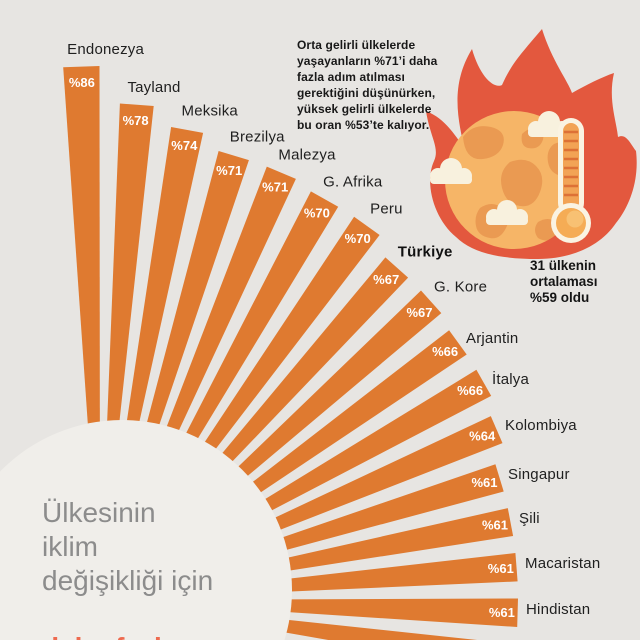 The image size is (640, 640). Describe the element at coordinates (184, 145) in the screenshot. I see `bar-value-label: %74` at that location.